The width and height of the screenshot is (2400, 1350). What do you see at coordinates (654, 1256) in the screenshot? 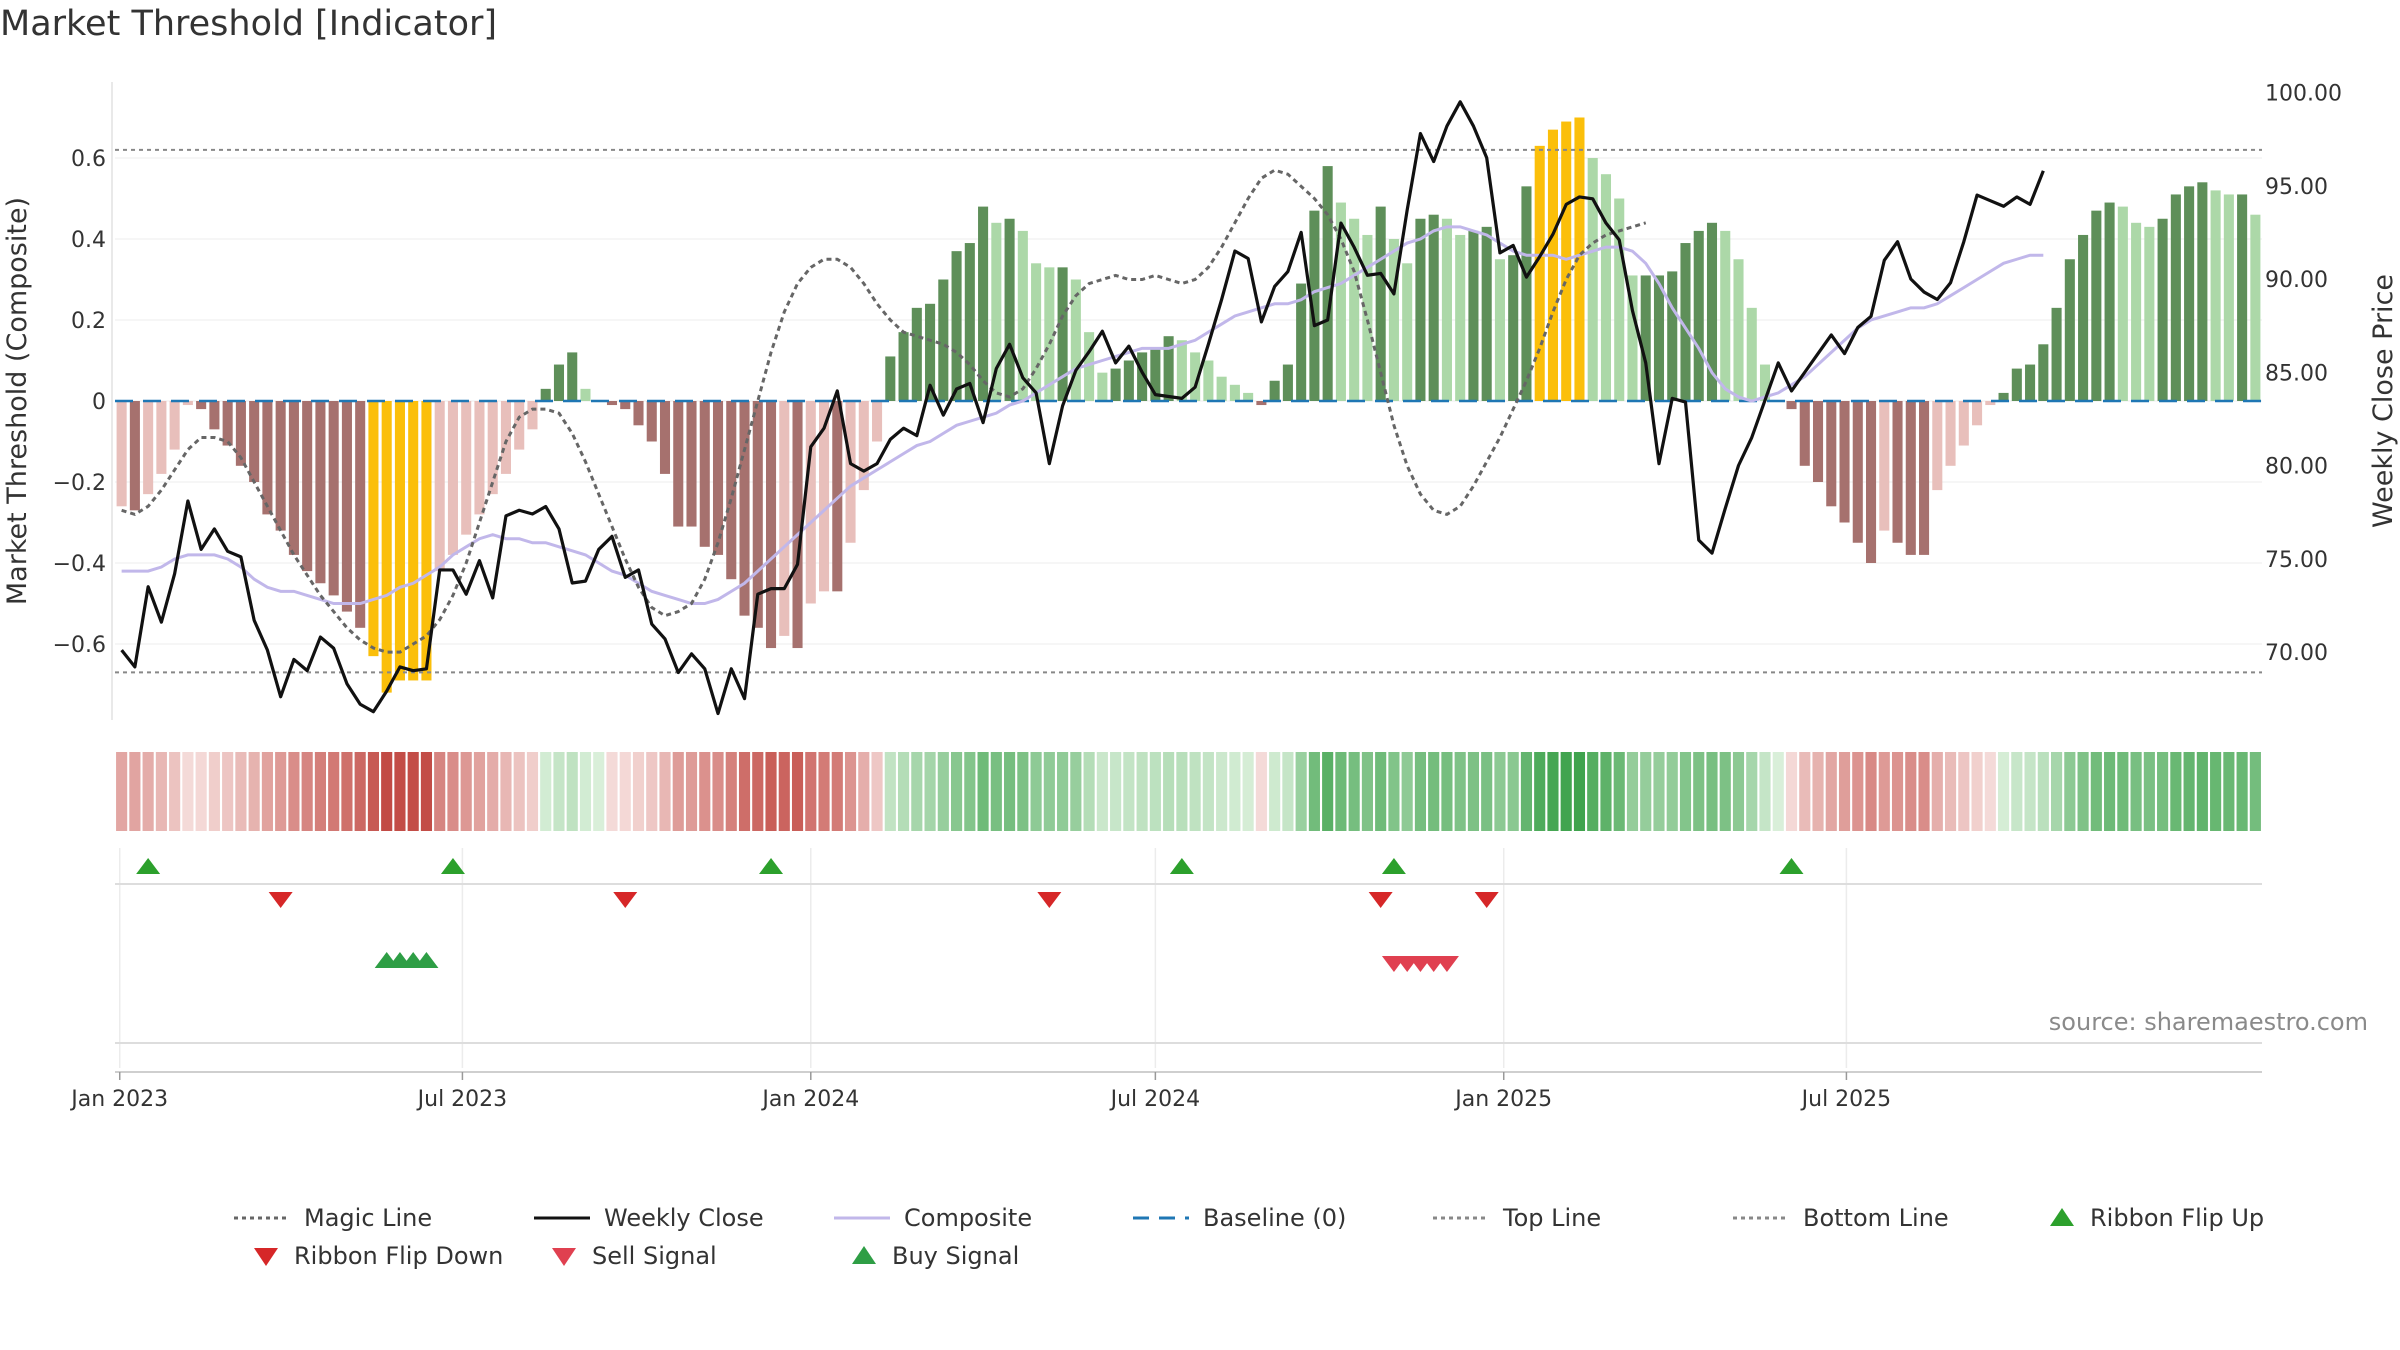
I see `legend-label: Sell Signal` at bounding box center [654, 1256].